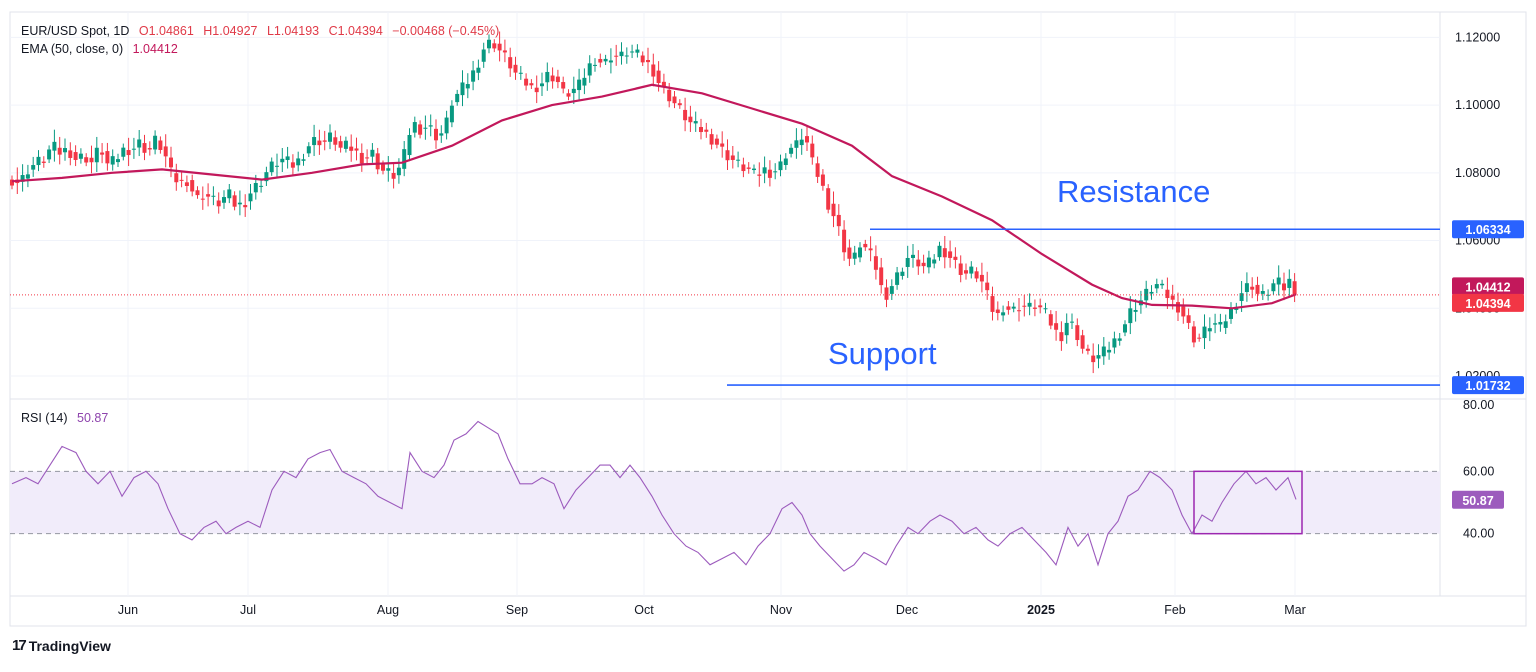 The image size is (1536, 672). Describe the element at coordinates (1295, 610) in the screenshot. I see `time-tick-label: Mar` at that location.